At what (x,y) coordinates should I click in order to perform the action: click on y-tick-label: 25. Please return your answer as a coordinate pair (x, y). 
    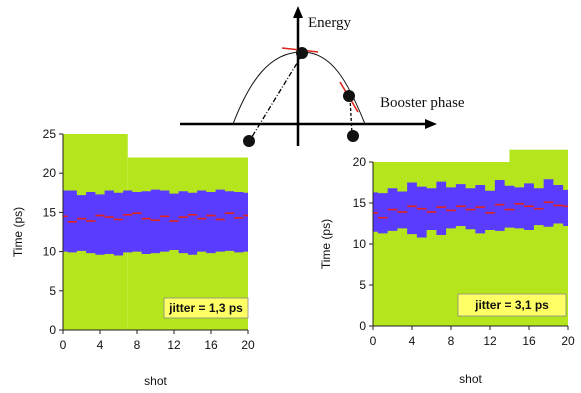
    Looking at the image, I should click on (50, 134).